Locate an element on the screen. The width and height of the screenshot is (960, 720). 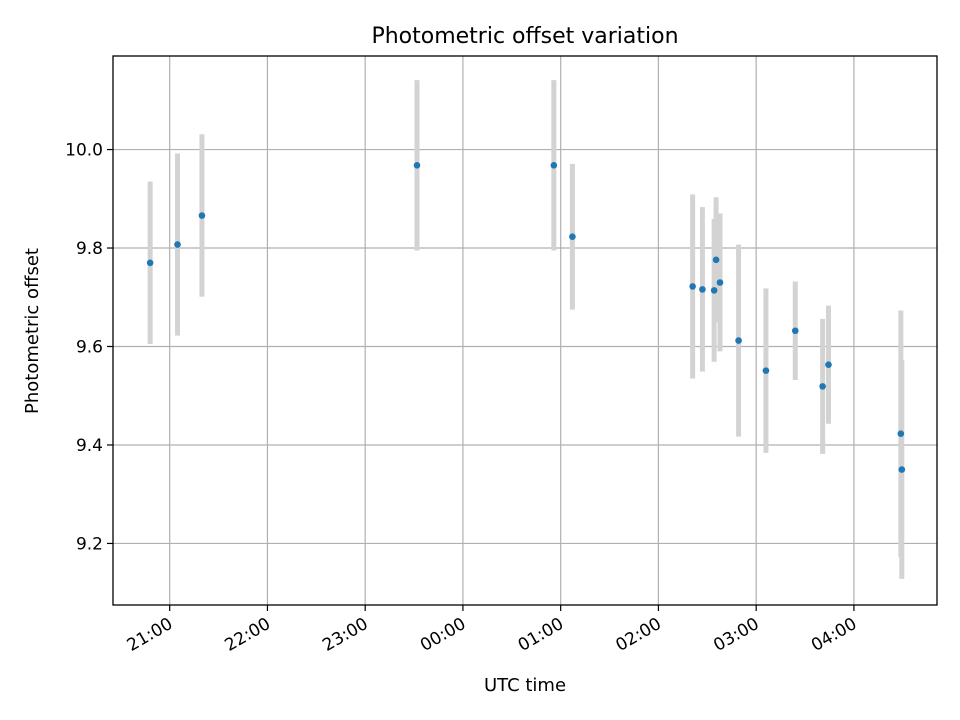
x-tick-label: 23:00 is located at coordinates (345, 635).